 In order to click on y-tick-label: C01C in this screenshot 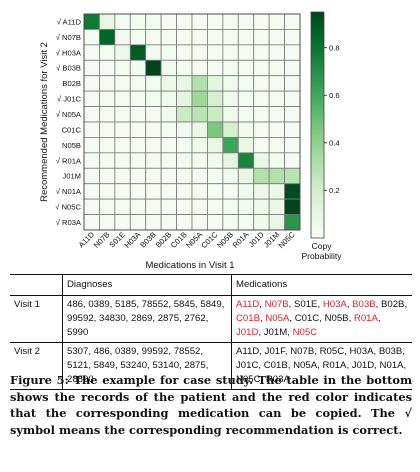, I will do `click(72, 129)`.